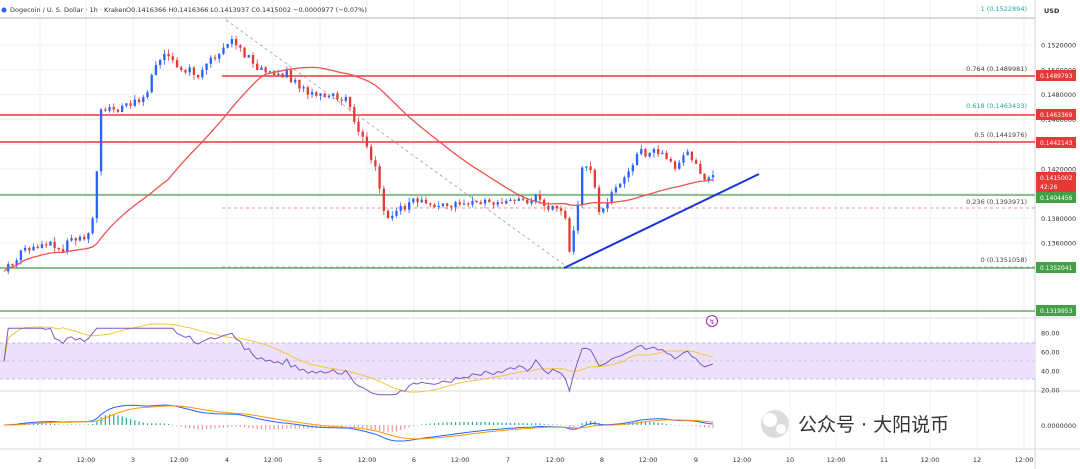 This screenshot has height=469, width=1080. What do you see at coordinates (1004, 9) in the screenshot?
I see `fib-label-1: 1 (0.1522894)` at bounding box center [1004, 9].